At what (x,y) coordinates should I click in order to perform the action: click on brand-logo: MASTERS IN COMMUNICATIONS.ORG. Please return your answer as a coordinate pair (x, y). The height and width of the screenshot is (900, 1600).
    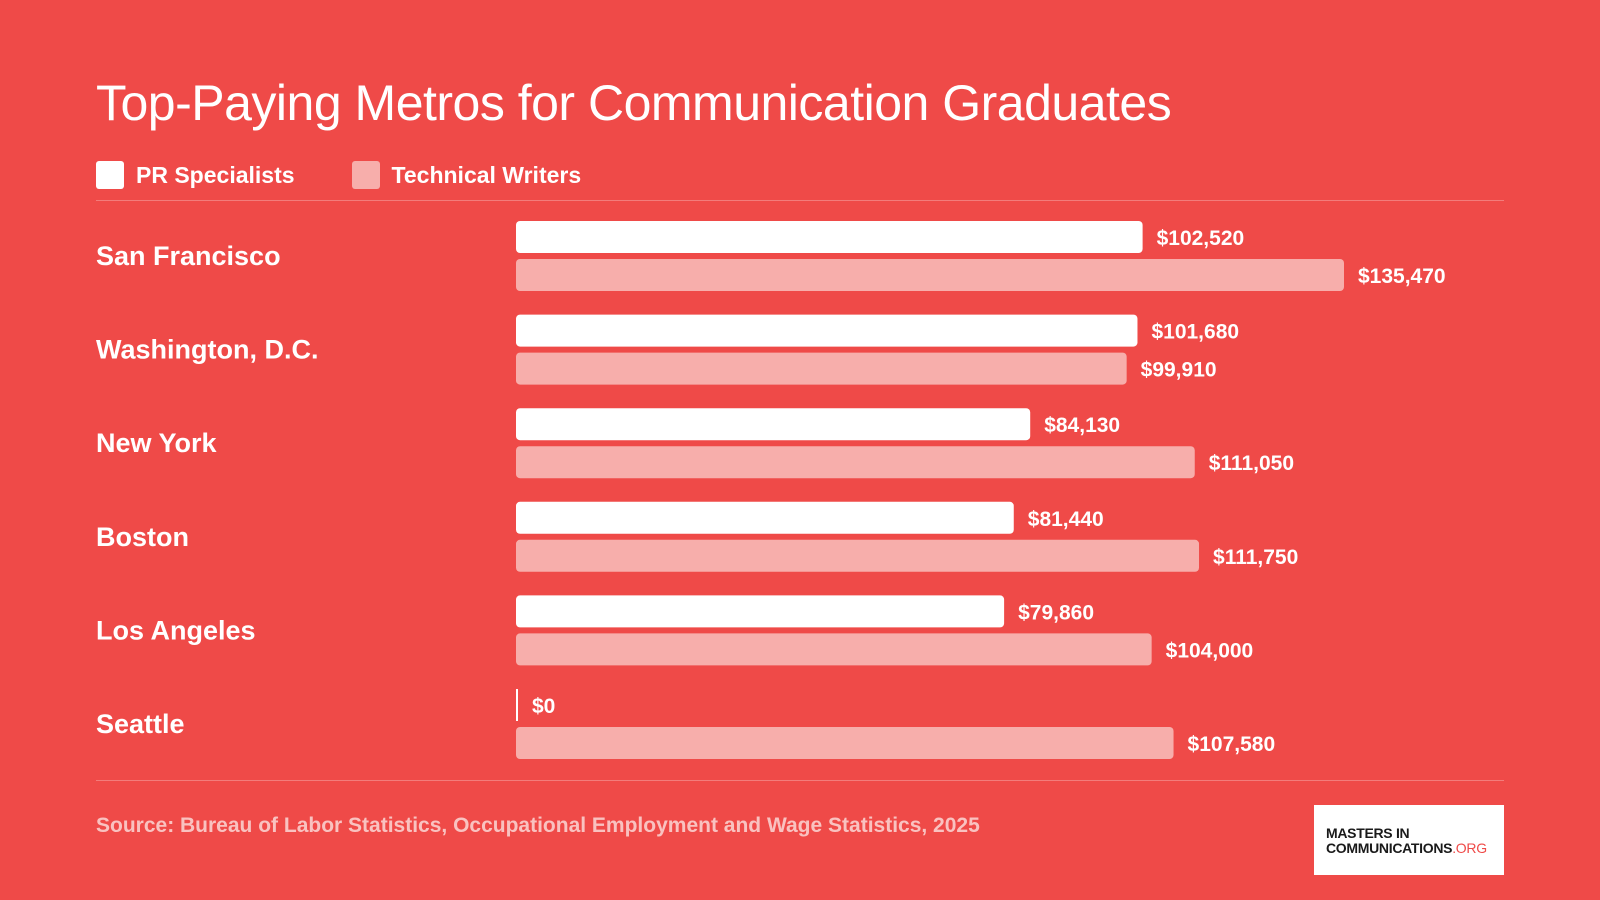
    Looking at the image, I should click on (1409, 840).